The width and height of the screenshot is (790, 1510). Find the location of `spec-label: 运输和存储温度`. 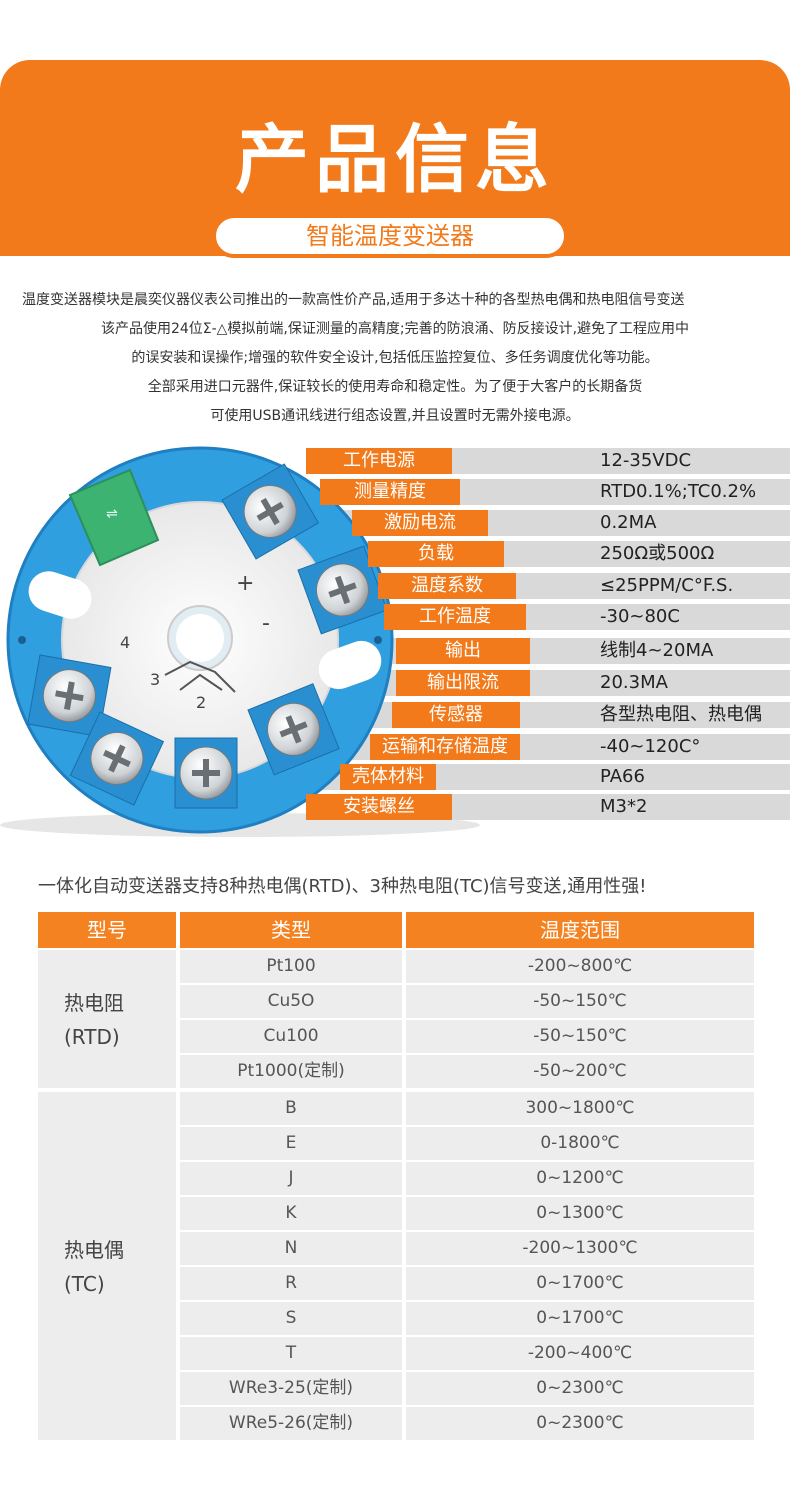

spec-label: 运输和存储温度 is located at coordinates (445, 747).